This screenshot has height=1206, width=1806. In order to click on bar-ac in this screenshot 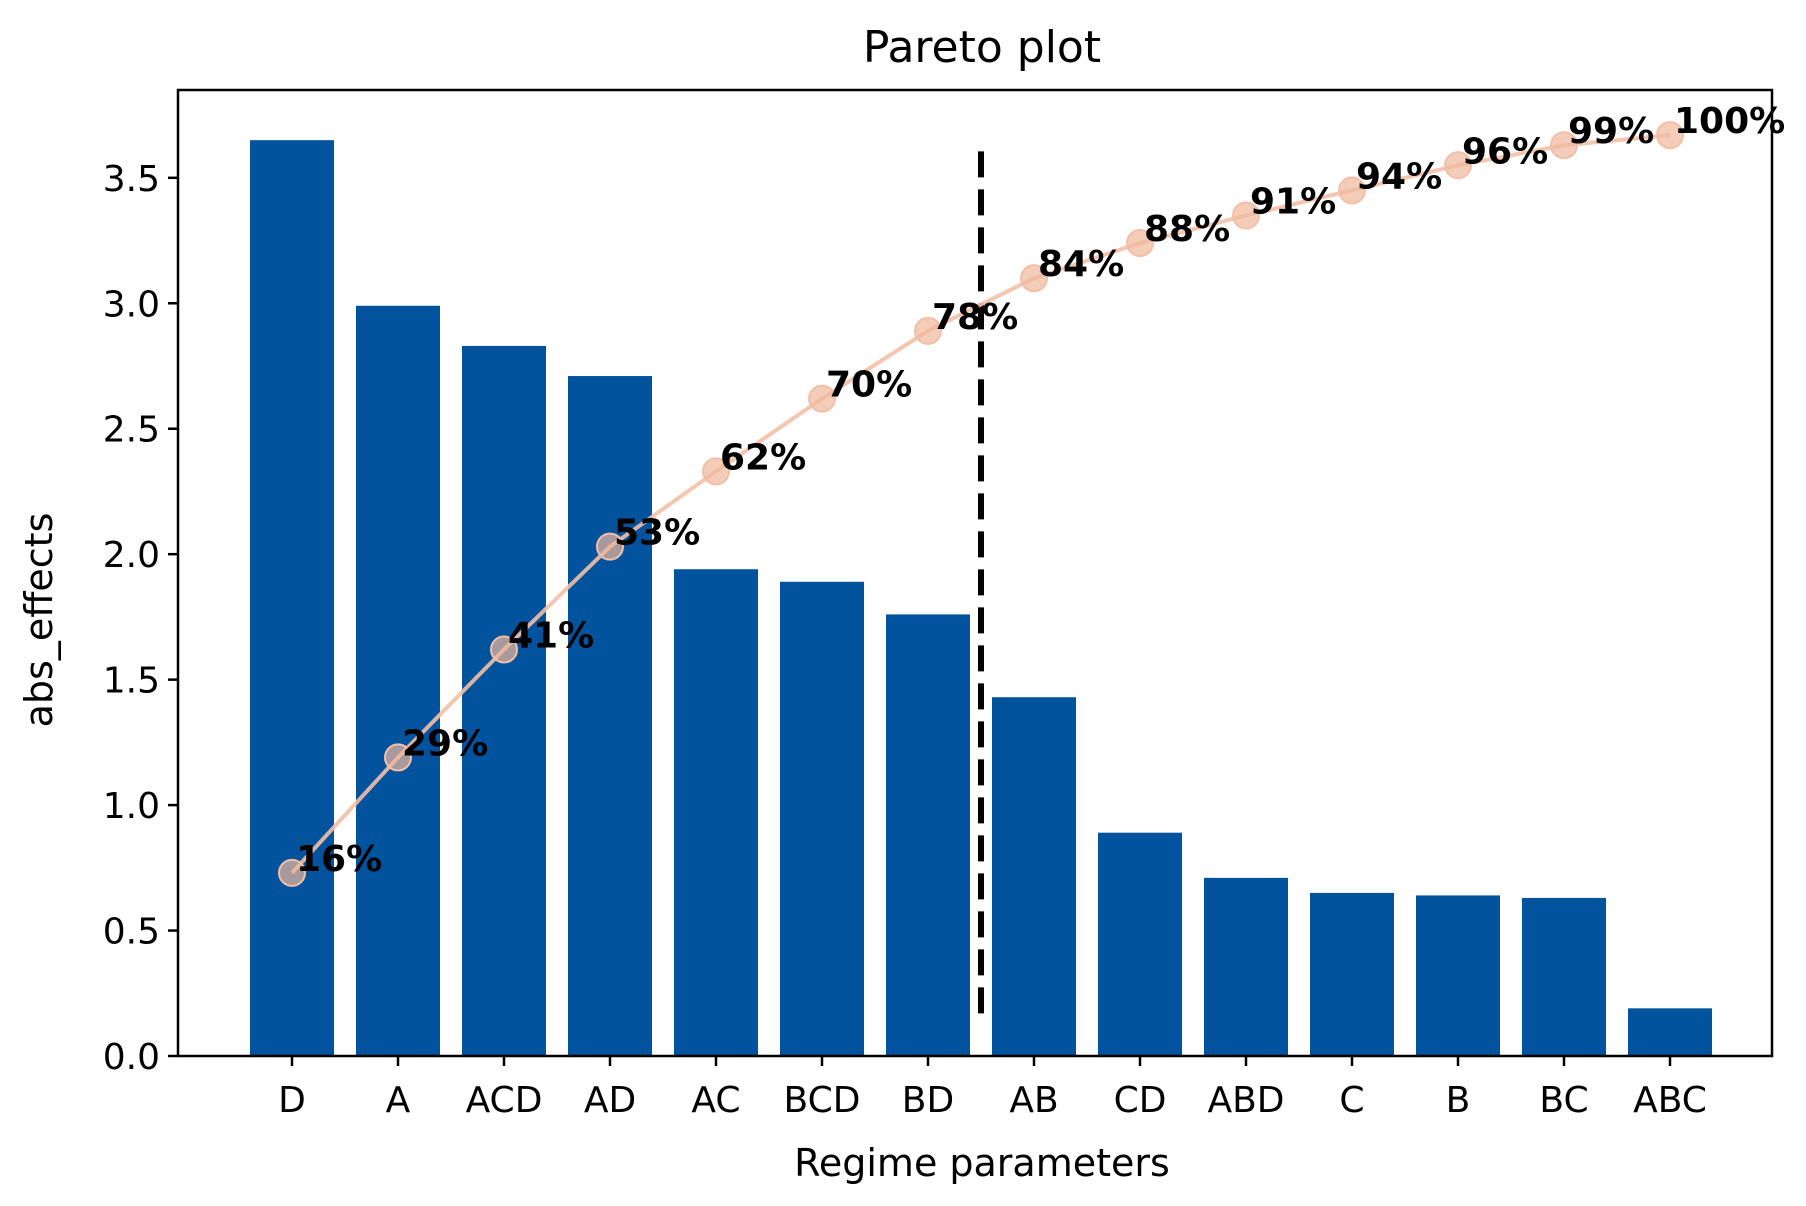, I will do `click(716, 812)`.